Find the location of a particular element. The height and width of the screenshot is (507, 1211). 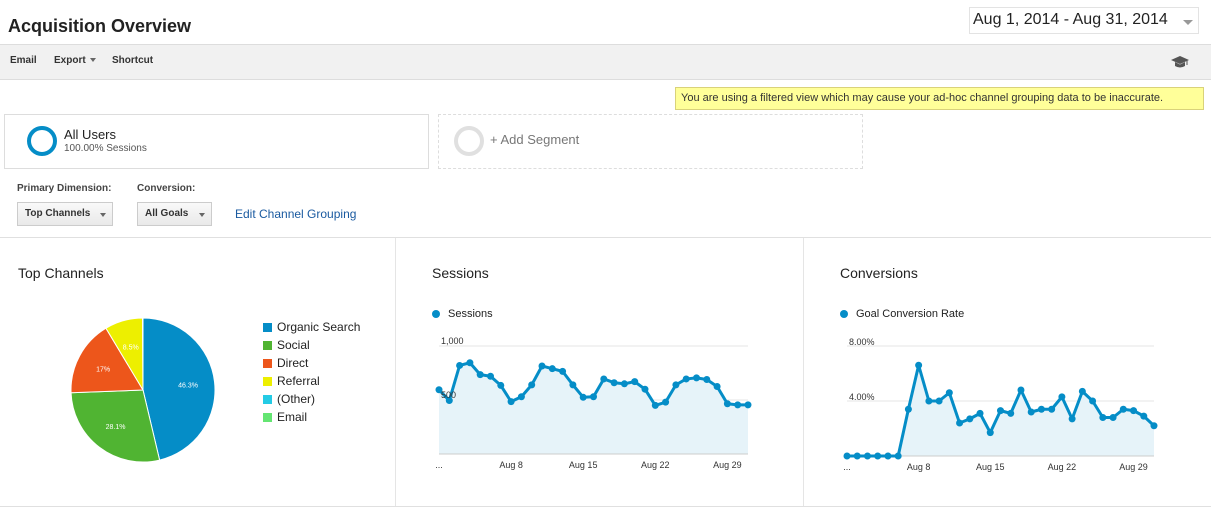

x-tick-label: Aug 15 is located at coordinates (583, 465).